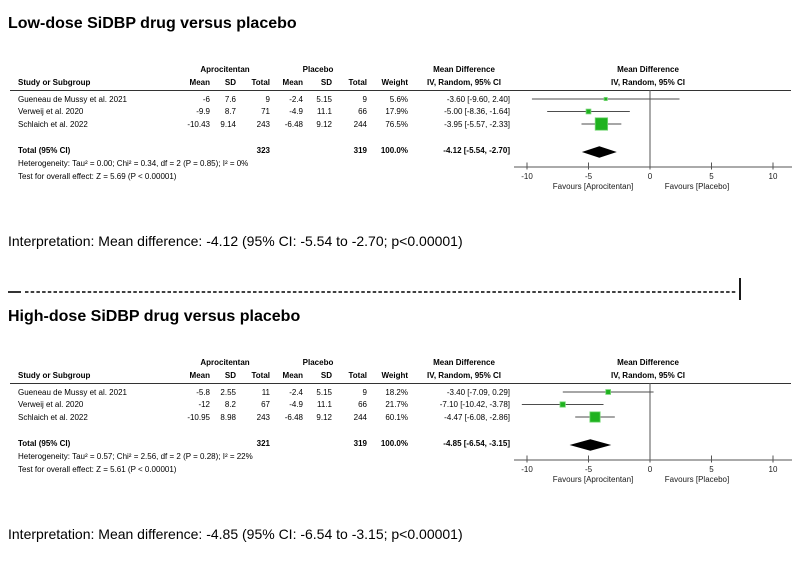  I want to click on axis-tick-label: 0, so click(650, 469).